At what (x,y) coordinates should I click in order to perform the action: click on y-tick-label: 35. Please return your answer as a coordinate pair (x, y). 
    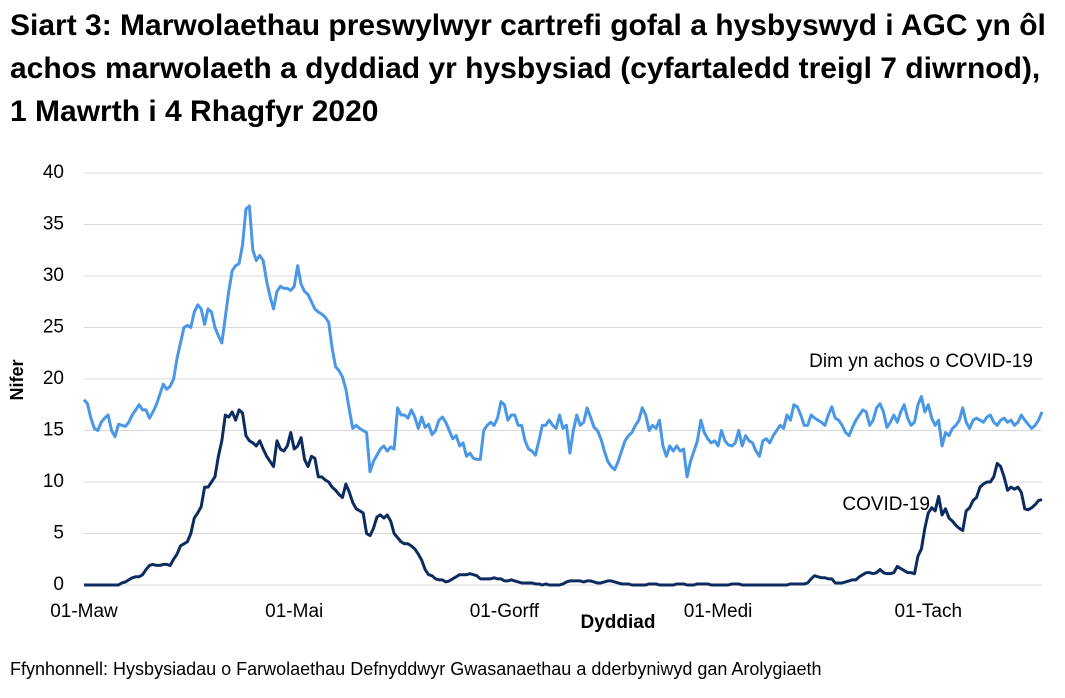
    Looking at the image, I should click on (53, 224).